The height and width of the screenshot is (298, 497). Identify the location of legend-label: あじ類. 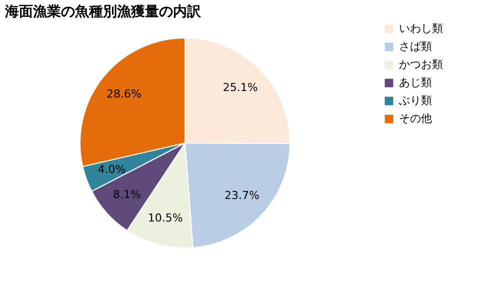
(415, 82).